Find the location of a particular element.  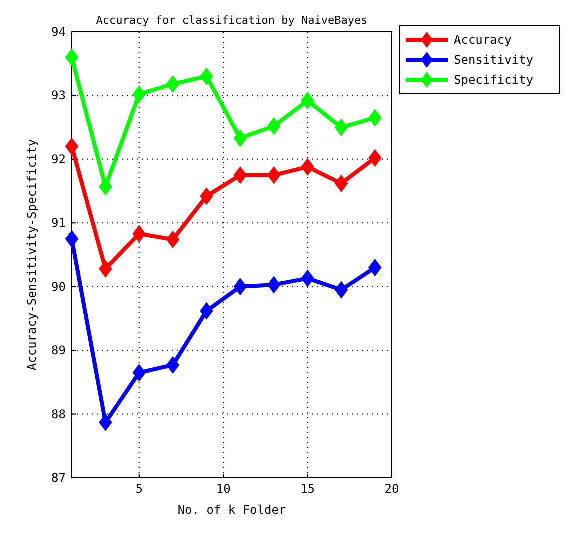

chart-title: Accuracy for classification by NaiveBayes is located at coordinates (232, 20).